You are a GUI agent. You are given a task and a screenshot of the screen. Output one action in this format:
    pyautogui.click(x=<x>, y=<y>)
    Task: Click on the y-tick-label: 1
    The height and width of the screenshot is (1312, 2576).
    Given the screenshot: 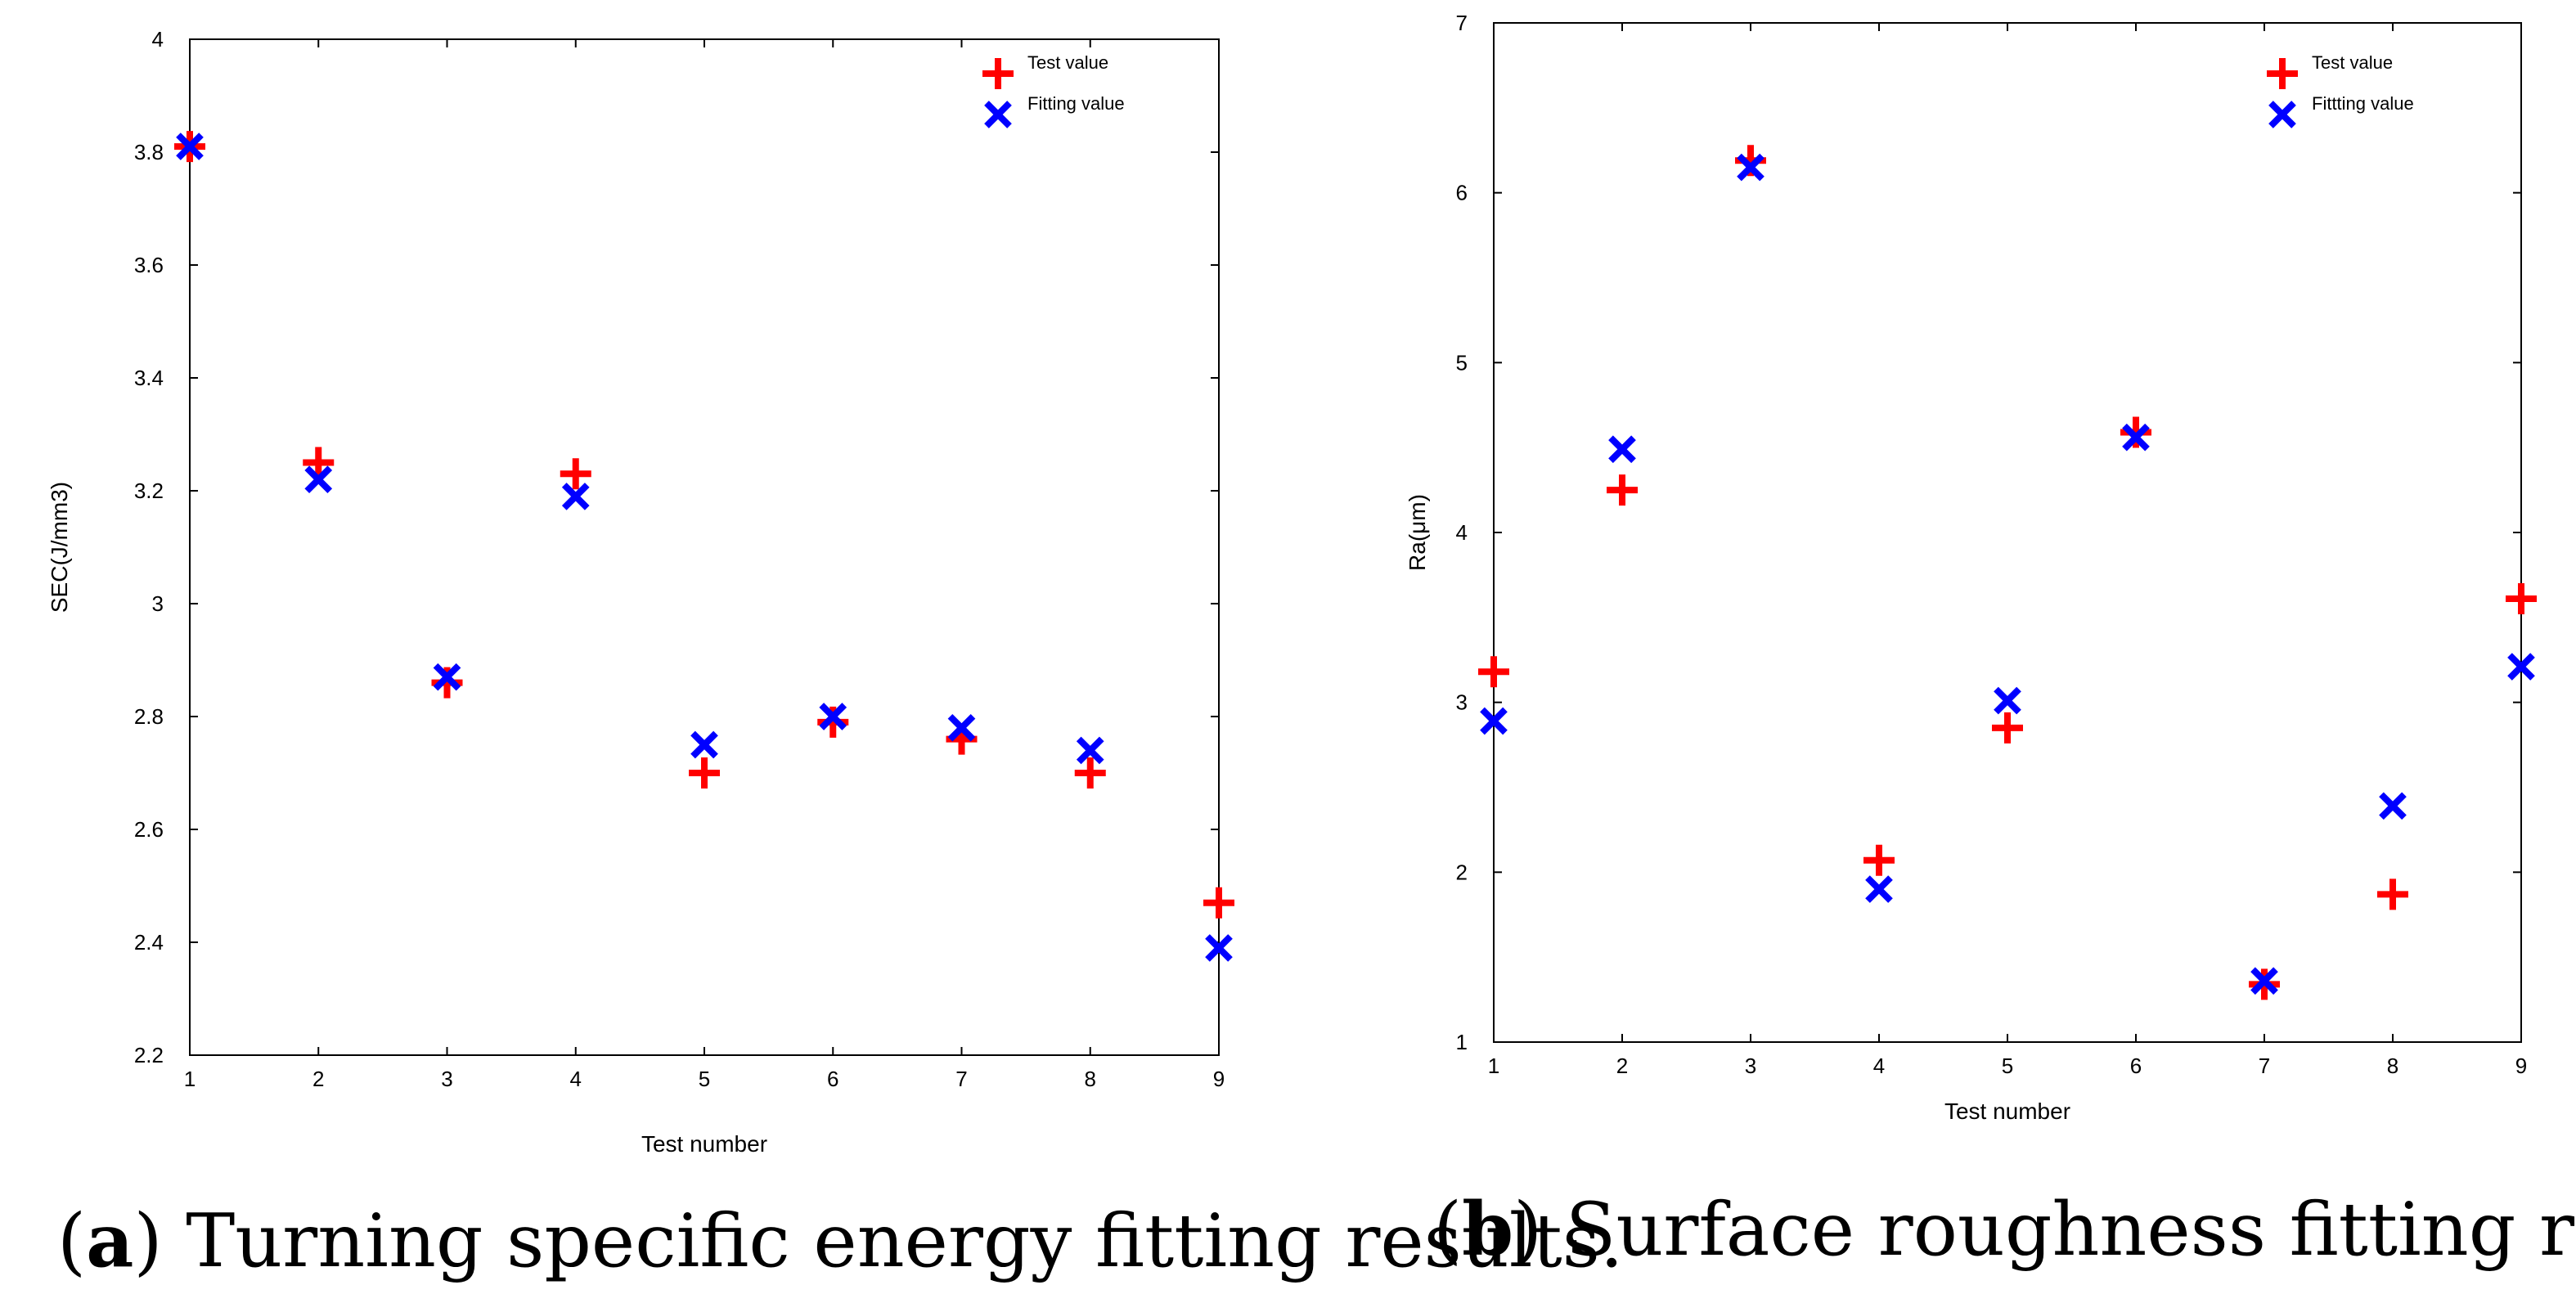 What is the action you would take?
    pyautogui.click(x=1462, y=1042)
    